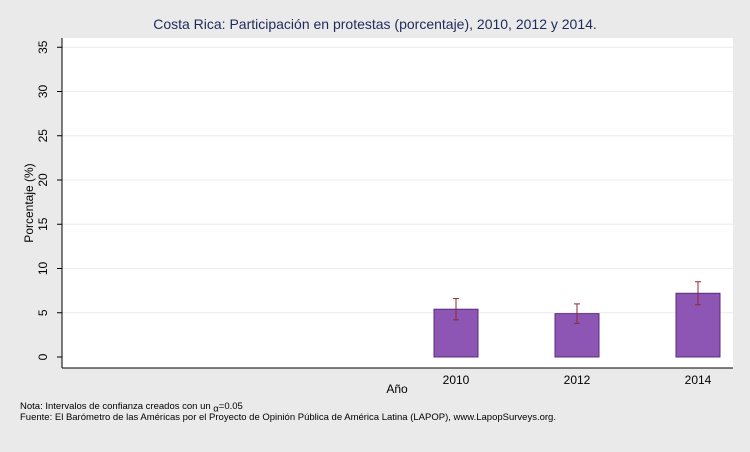  What do you see at coordinates (698, 293) in the screenshot?
I see `error-bar-2014` at bounding box center [698, 293].